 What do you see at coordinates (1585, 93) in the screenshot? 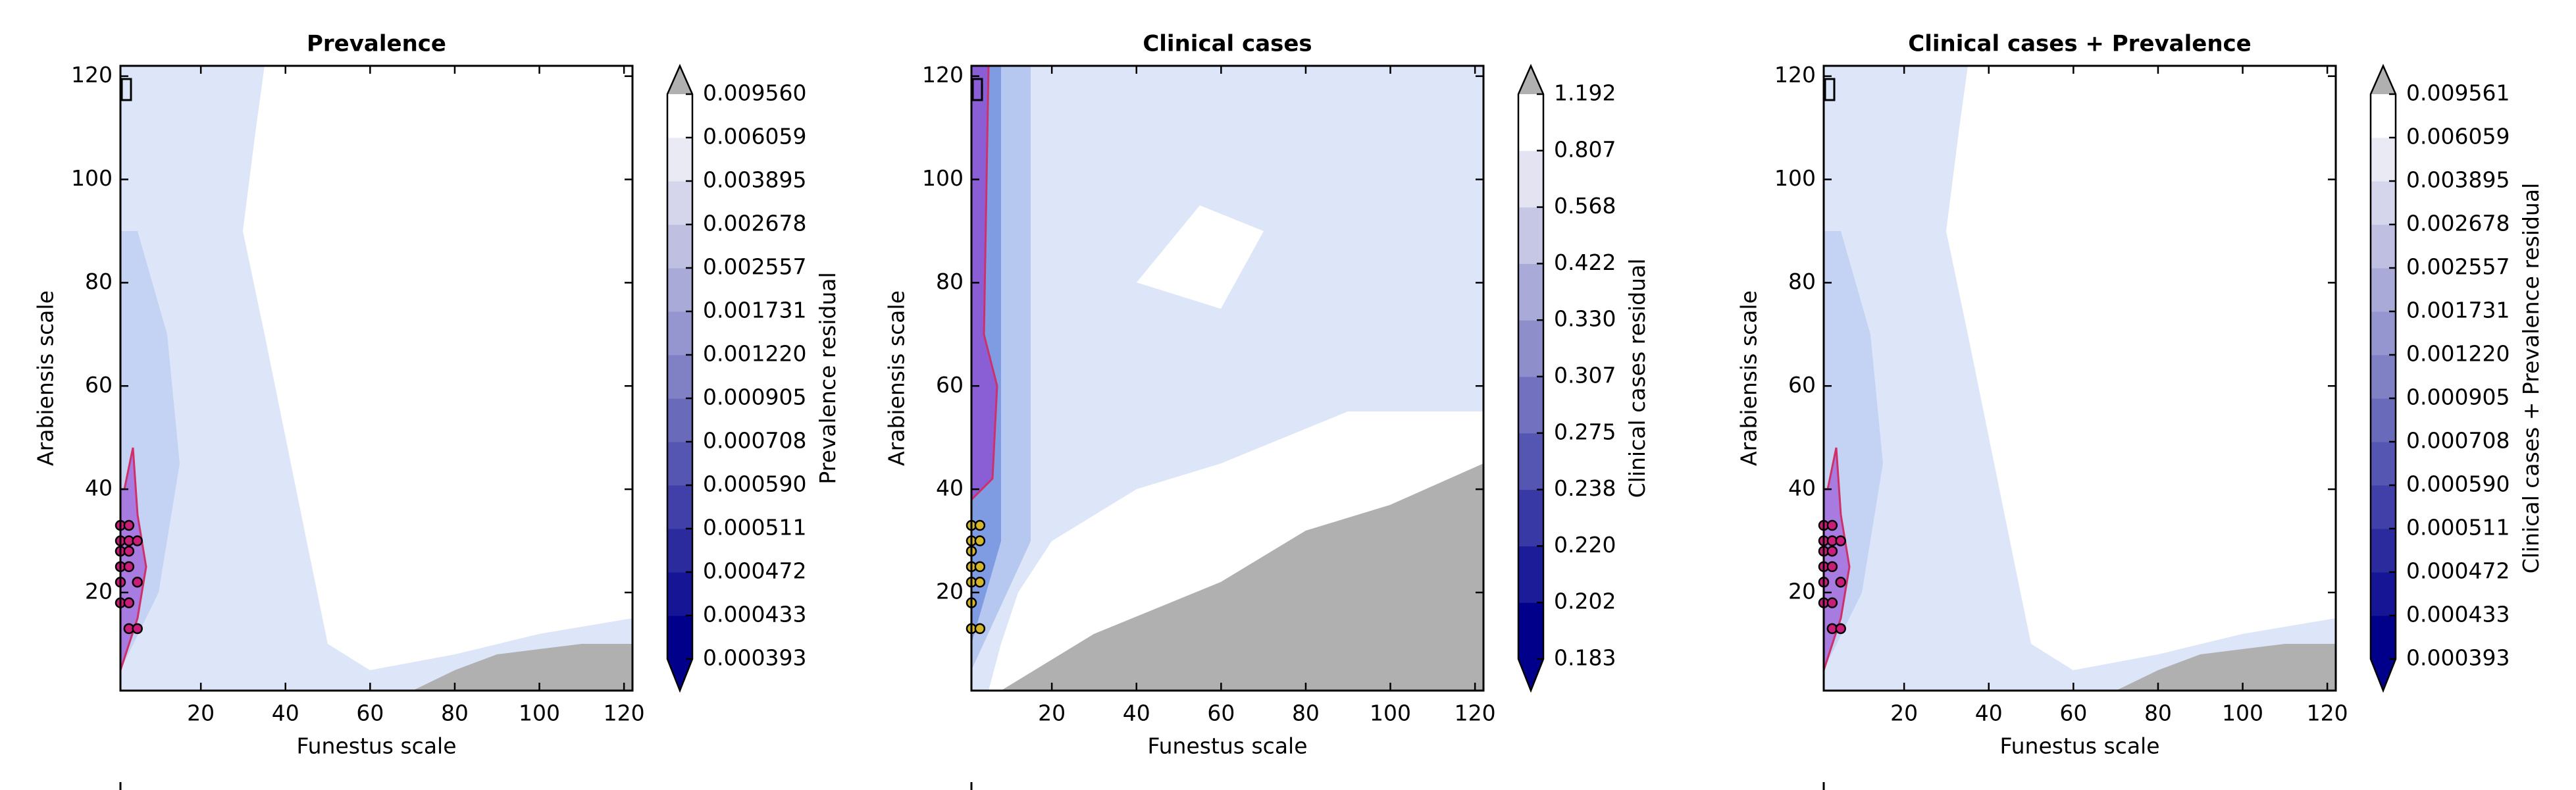
I see `colorbar-tick-label: 1.192` at bounding box center [1585, 93].